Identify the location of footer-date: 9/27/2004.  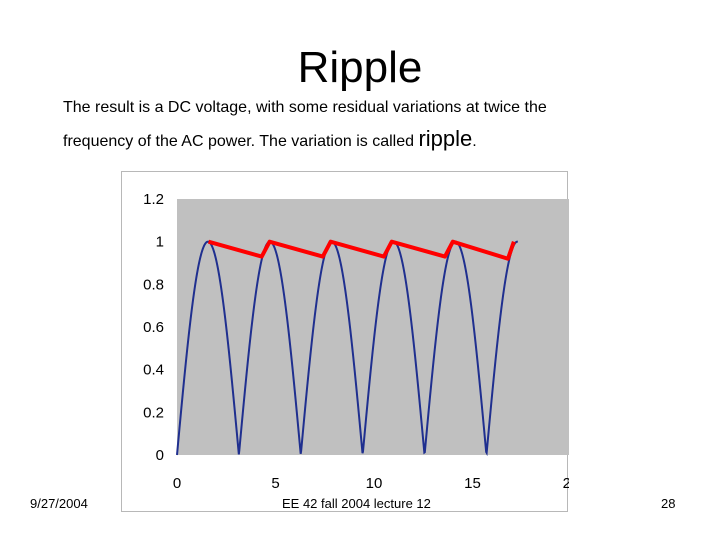
(59, 503).